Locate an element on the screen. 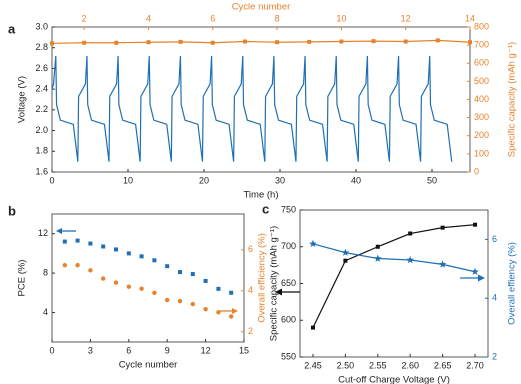 The width and height of the screenshot is (521, 384). x-tick-label: 6 is located at coordinates (128, 350).